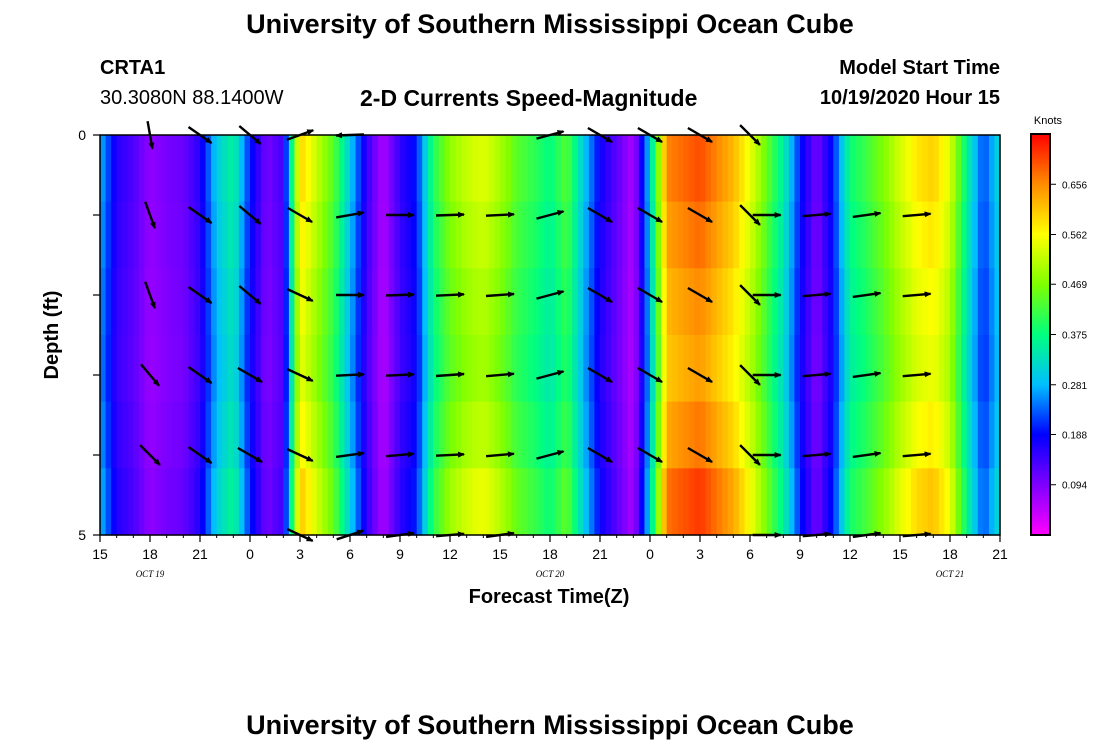 This screenshot has width=1100, height=750. I want to click on x-tick-label: 18, so click(950, 554).